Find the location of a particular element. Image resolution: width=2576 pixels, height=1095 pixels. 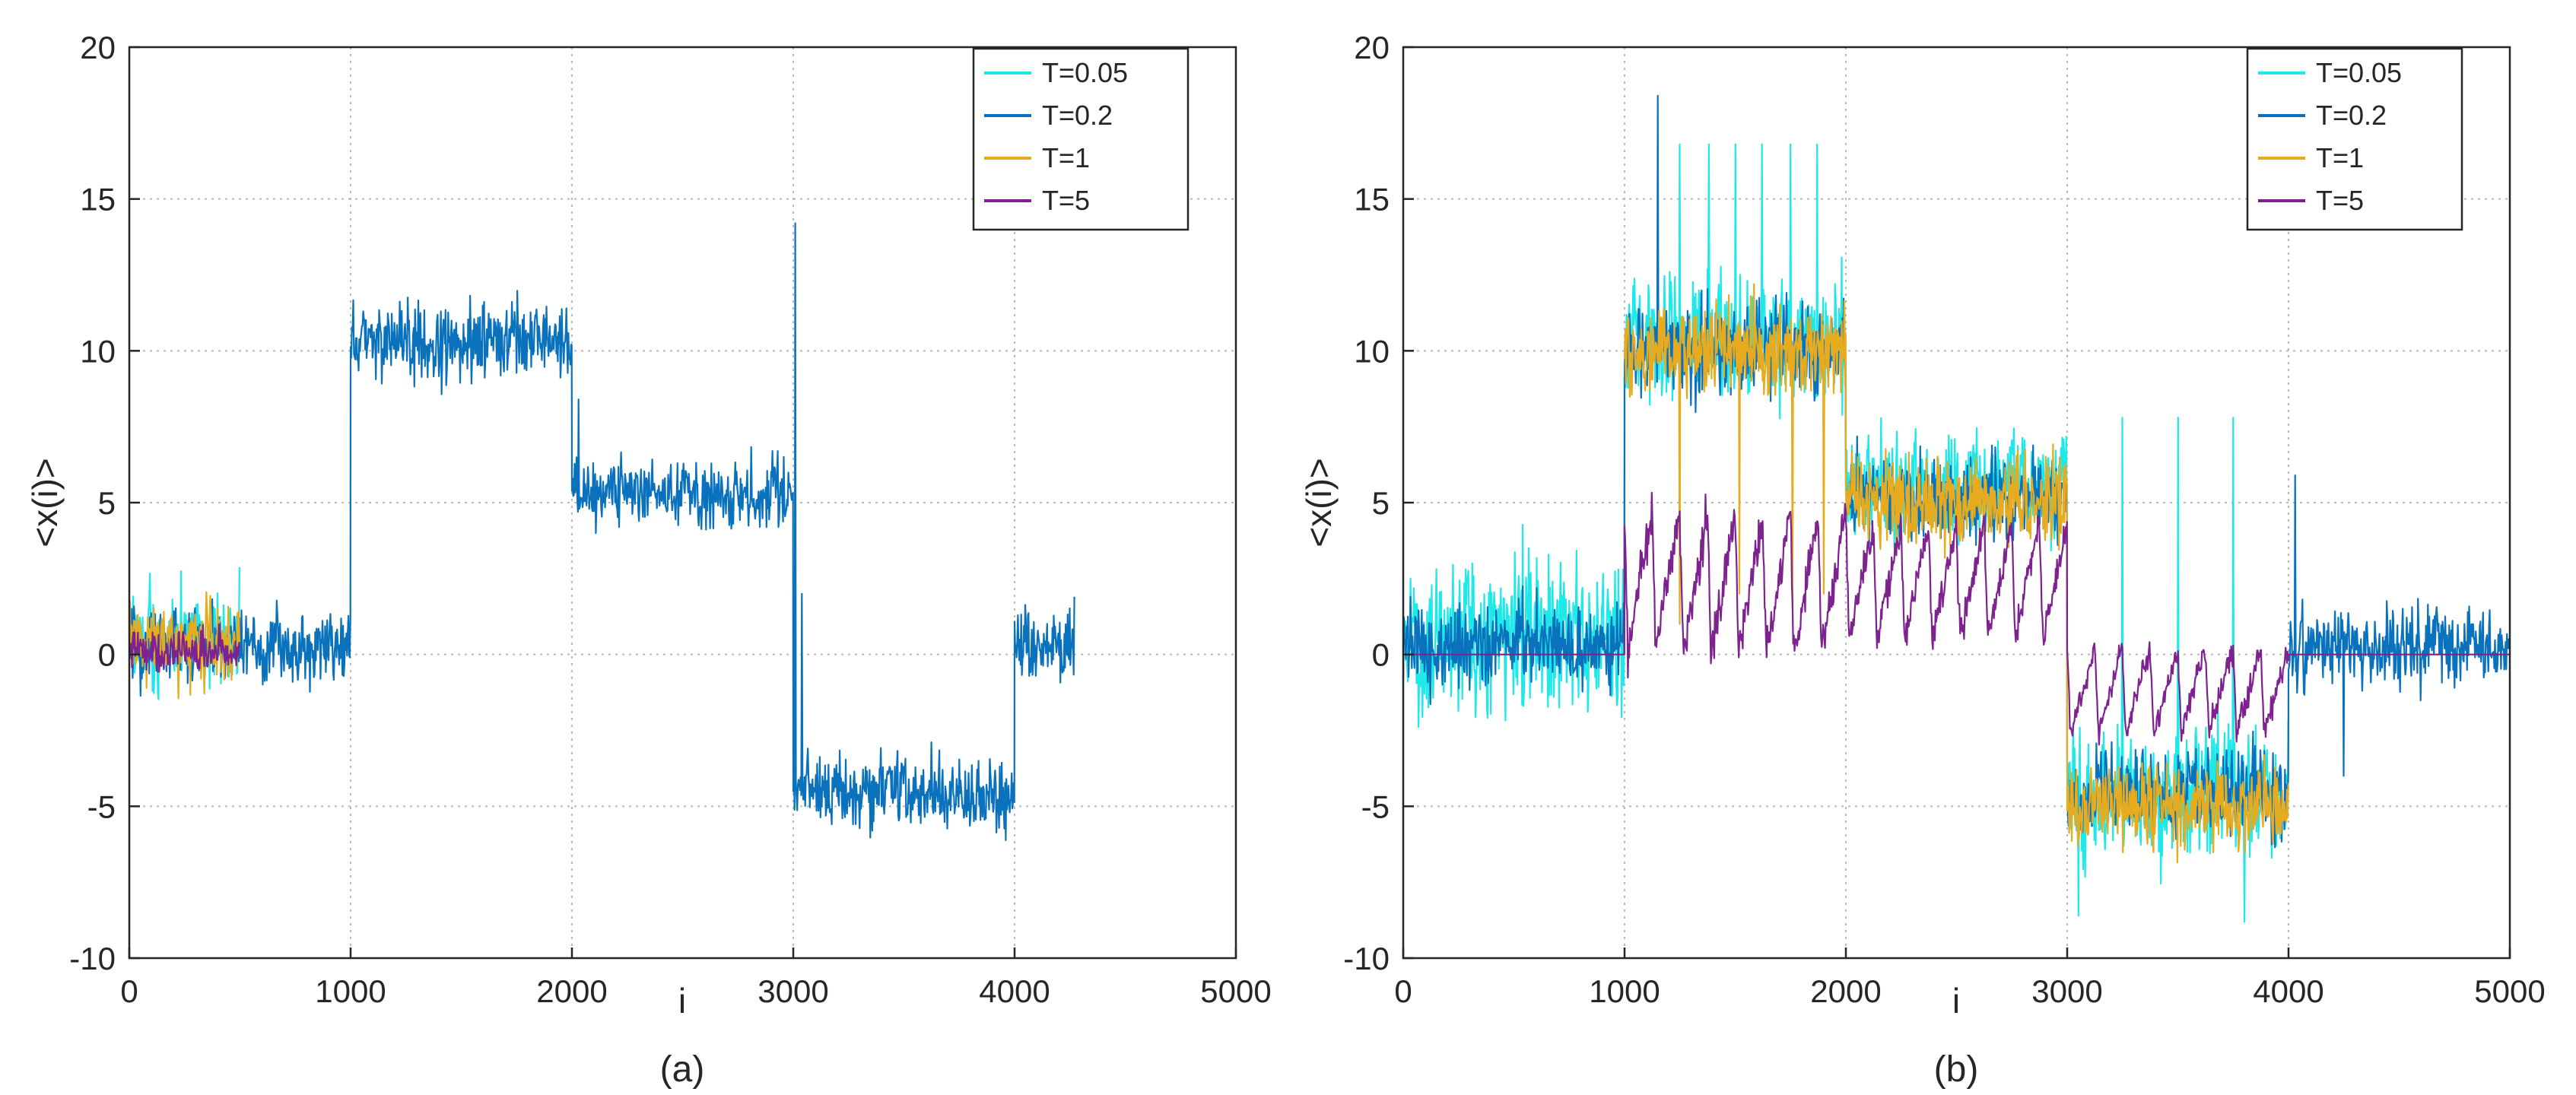

panel-caption: (b) is located at coordinates (1956, 1069).